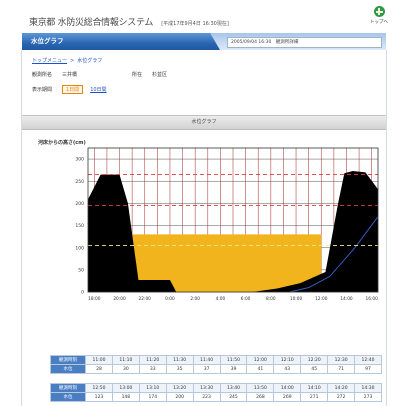  What do you see at coordinates (206, 397) in the screenshot?
I see `value-cell: 223` at bounding box center [206, 397].